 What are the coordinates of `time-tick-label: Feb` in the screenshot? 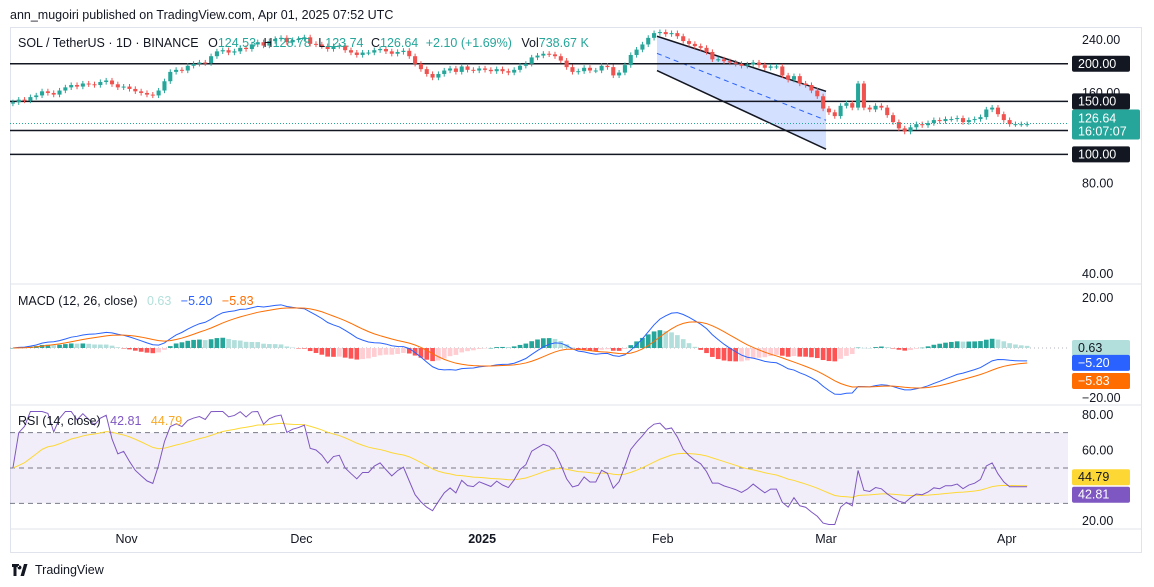 It's located at (663, 539).